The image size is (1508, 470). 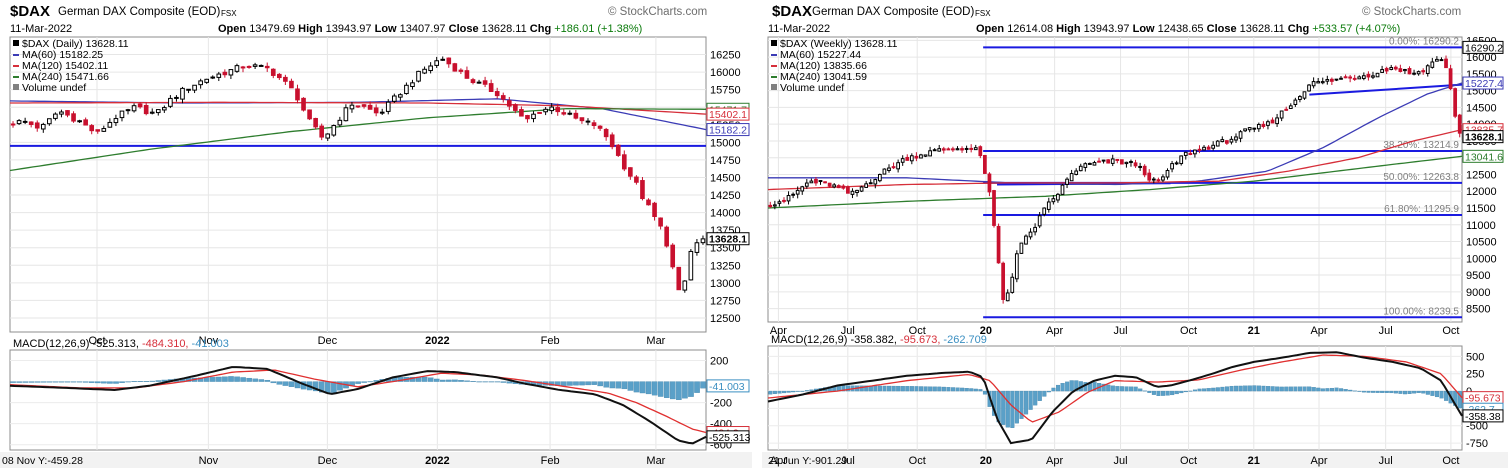 What do you see at coordinates (917, 461) in the screenshot?
I see `macd-x-tick-label: Oct` at bounding box center [917, 461].